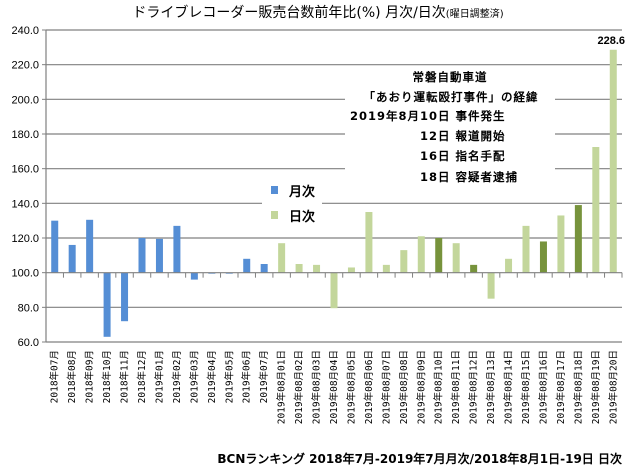  I want to click on x-tick-label: 2019年08月10日, so click(439, 387).